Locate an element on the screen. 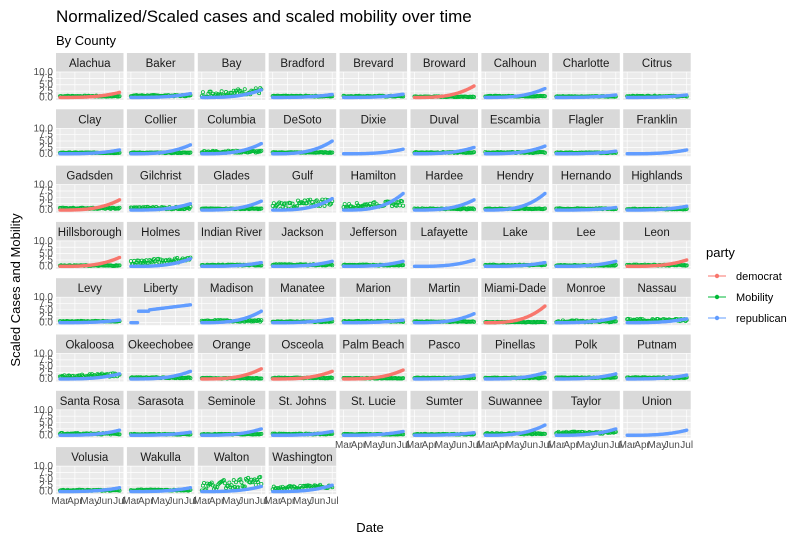 Image resolution: width=812 pixels, height=542 pixels. facet-madison: Madison is located at coordinates (231, 302).